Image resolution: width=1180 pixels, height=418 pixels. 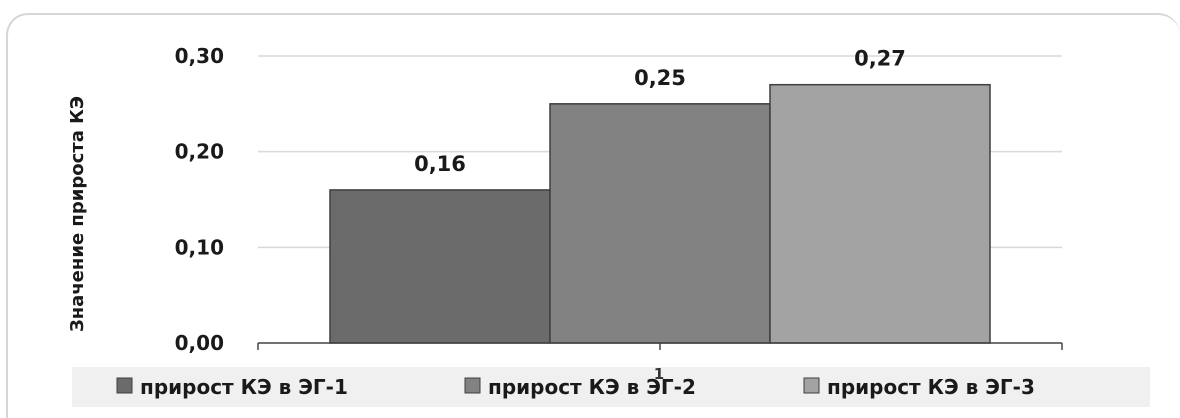 What do you see at coordinates (199, 152) in the screenshot?
I see `y-tick-label: 0,20` at bounding box center [199, 152].